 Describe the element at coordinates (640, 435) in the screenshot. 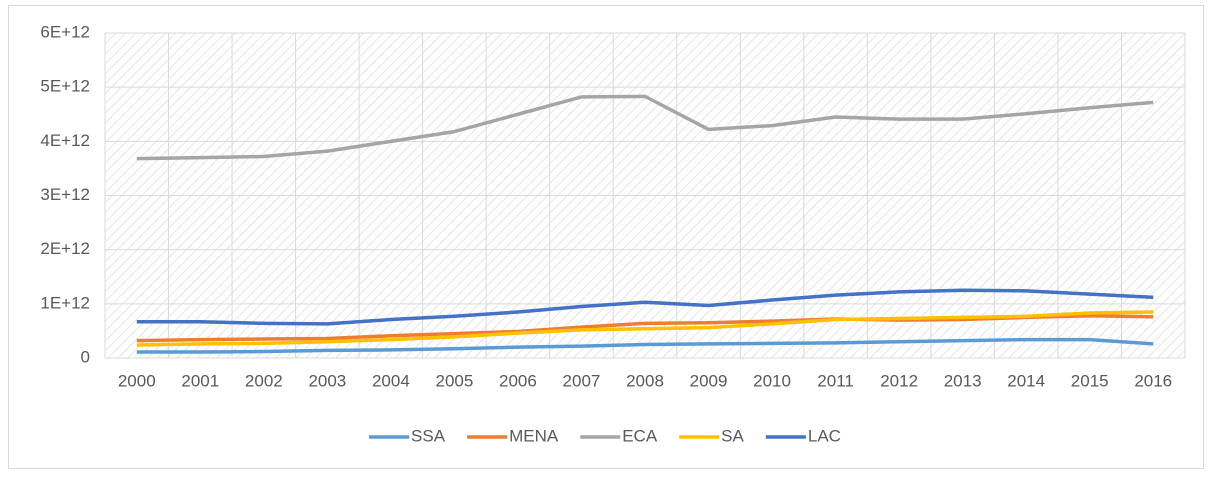

I see `legend-label: ECA` at that location.